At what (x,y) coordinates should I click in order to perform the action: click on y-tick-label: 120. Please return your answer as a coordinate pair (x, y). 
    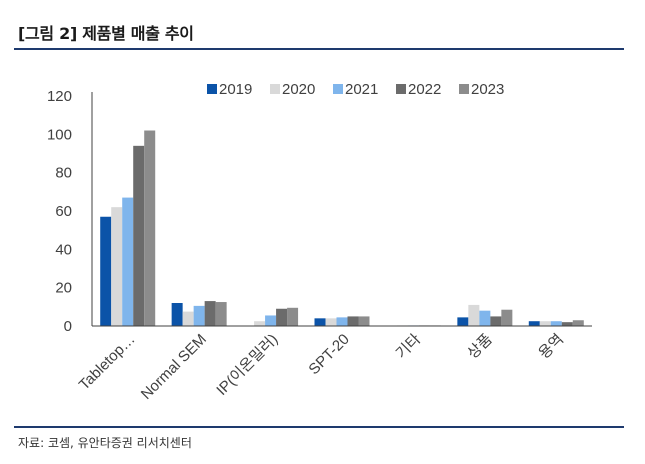
    Looking at the image, I should click on (59, 96).